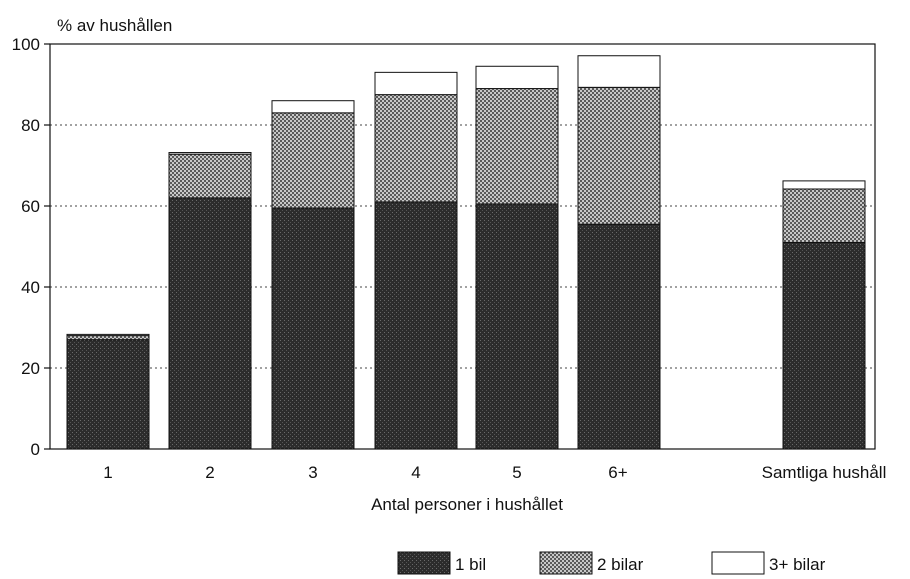  I want to click on legend-label-2-bilar: 2 bilar, so click(620, 564).